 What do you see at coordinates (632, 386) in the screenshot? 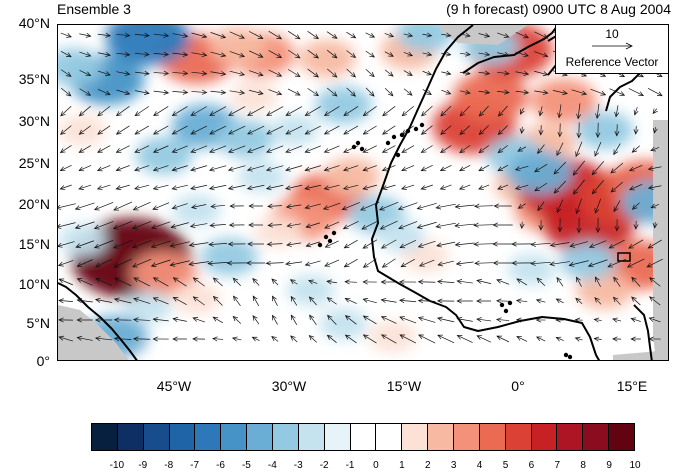
I see `x-tick-15e: 15°E` at bounding box center [632, 386].